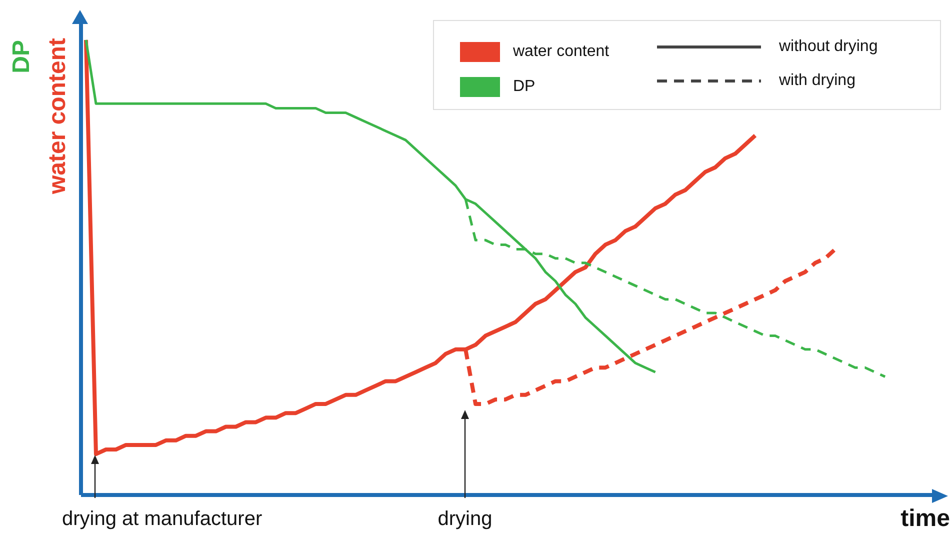  I want to click on annotation: without drying, so click(828, 47).